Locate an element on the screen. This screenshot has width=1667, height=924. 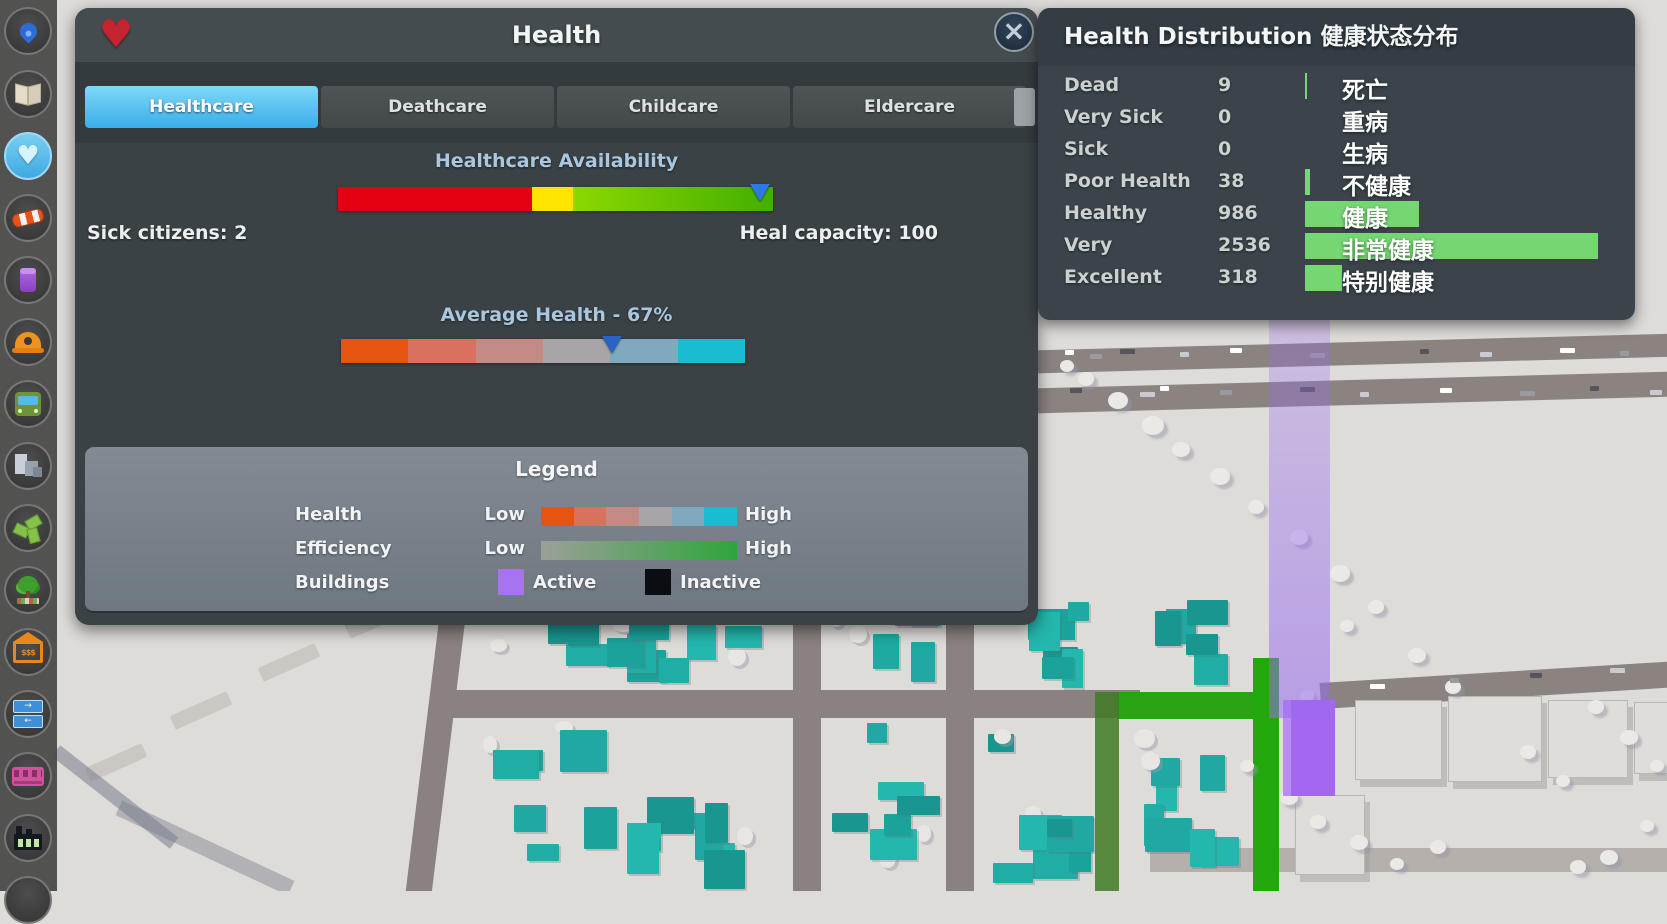
availability-segment is located at coordinates (552, 199).